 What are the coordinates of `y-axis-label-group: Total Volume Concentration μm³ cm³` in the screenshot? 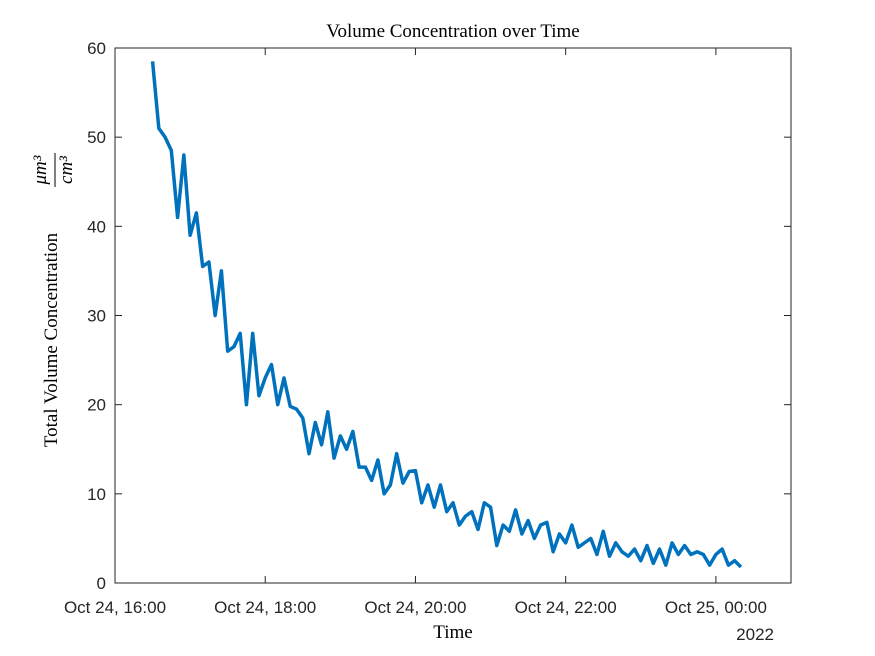 It's located at (53, 300).